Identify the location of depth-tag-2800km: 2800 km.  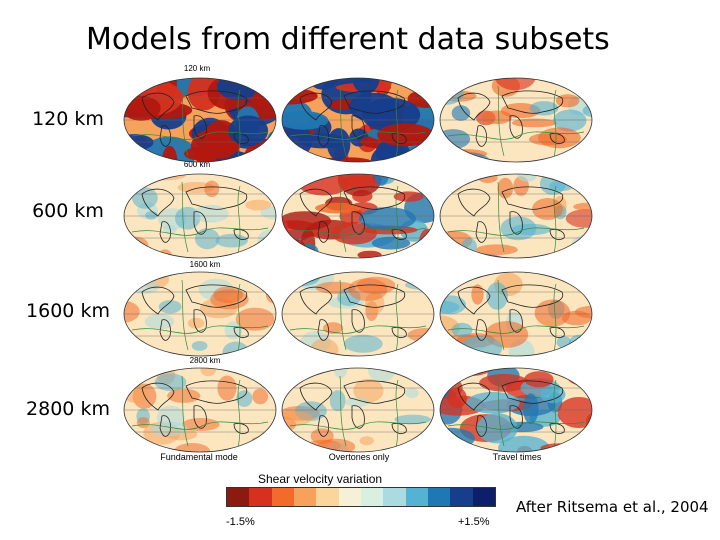
(205, 360).